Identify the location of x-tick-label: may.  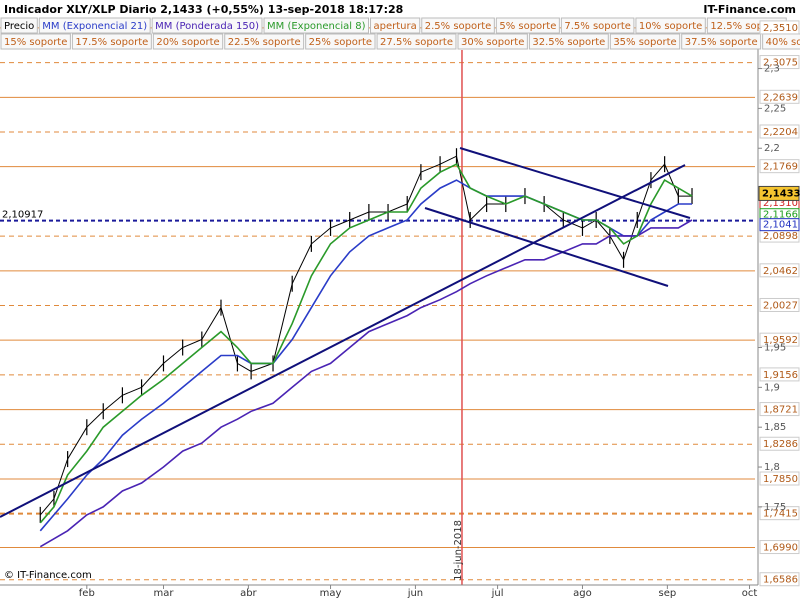
(331, 593).